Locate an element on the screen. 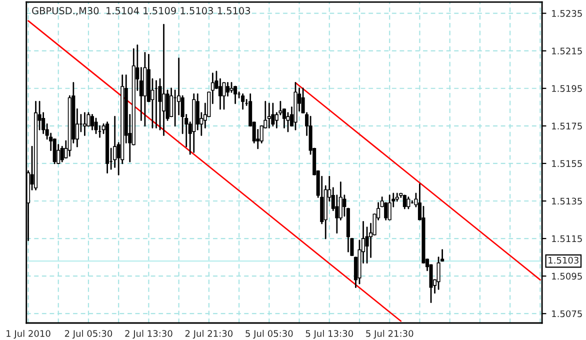 The image size is (586, 340). y-tick-label: 1.5175 is located at coordinates (567, 126).